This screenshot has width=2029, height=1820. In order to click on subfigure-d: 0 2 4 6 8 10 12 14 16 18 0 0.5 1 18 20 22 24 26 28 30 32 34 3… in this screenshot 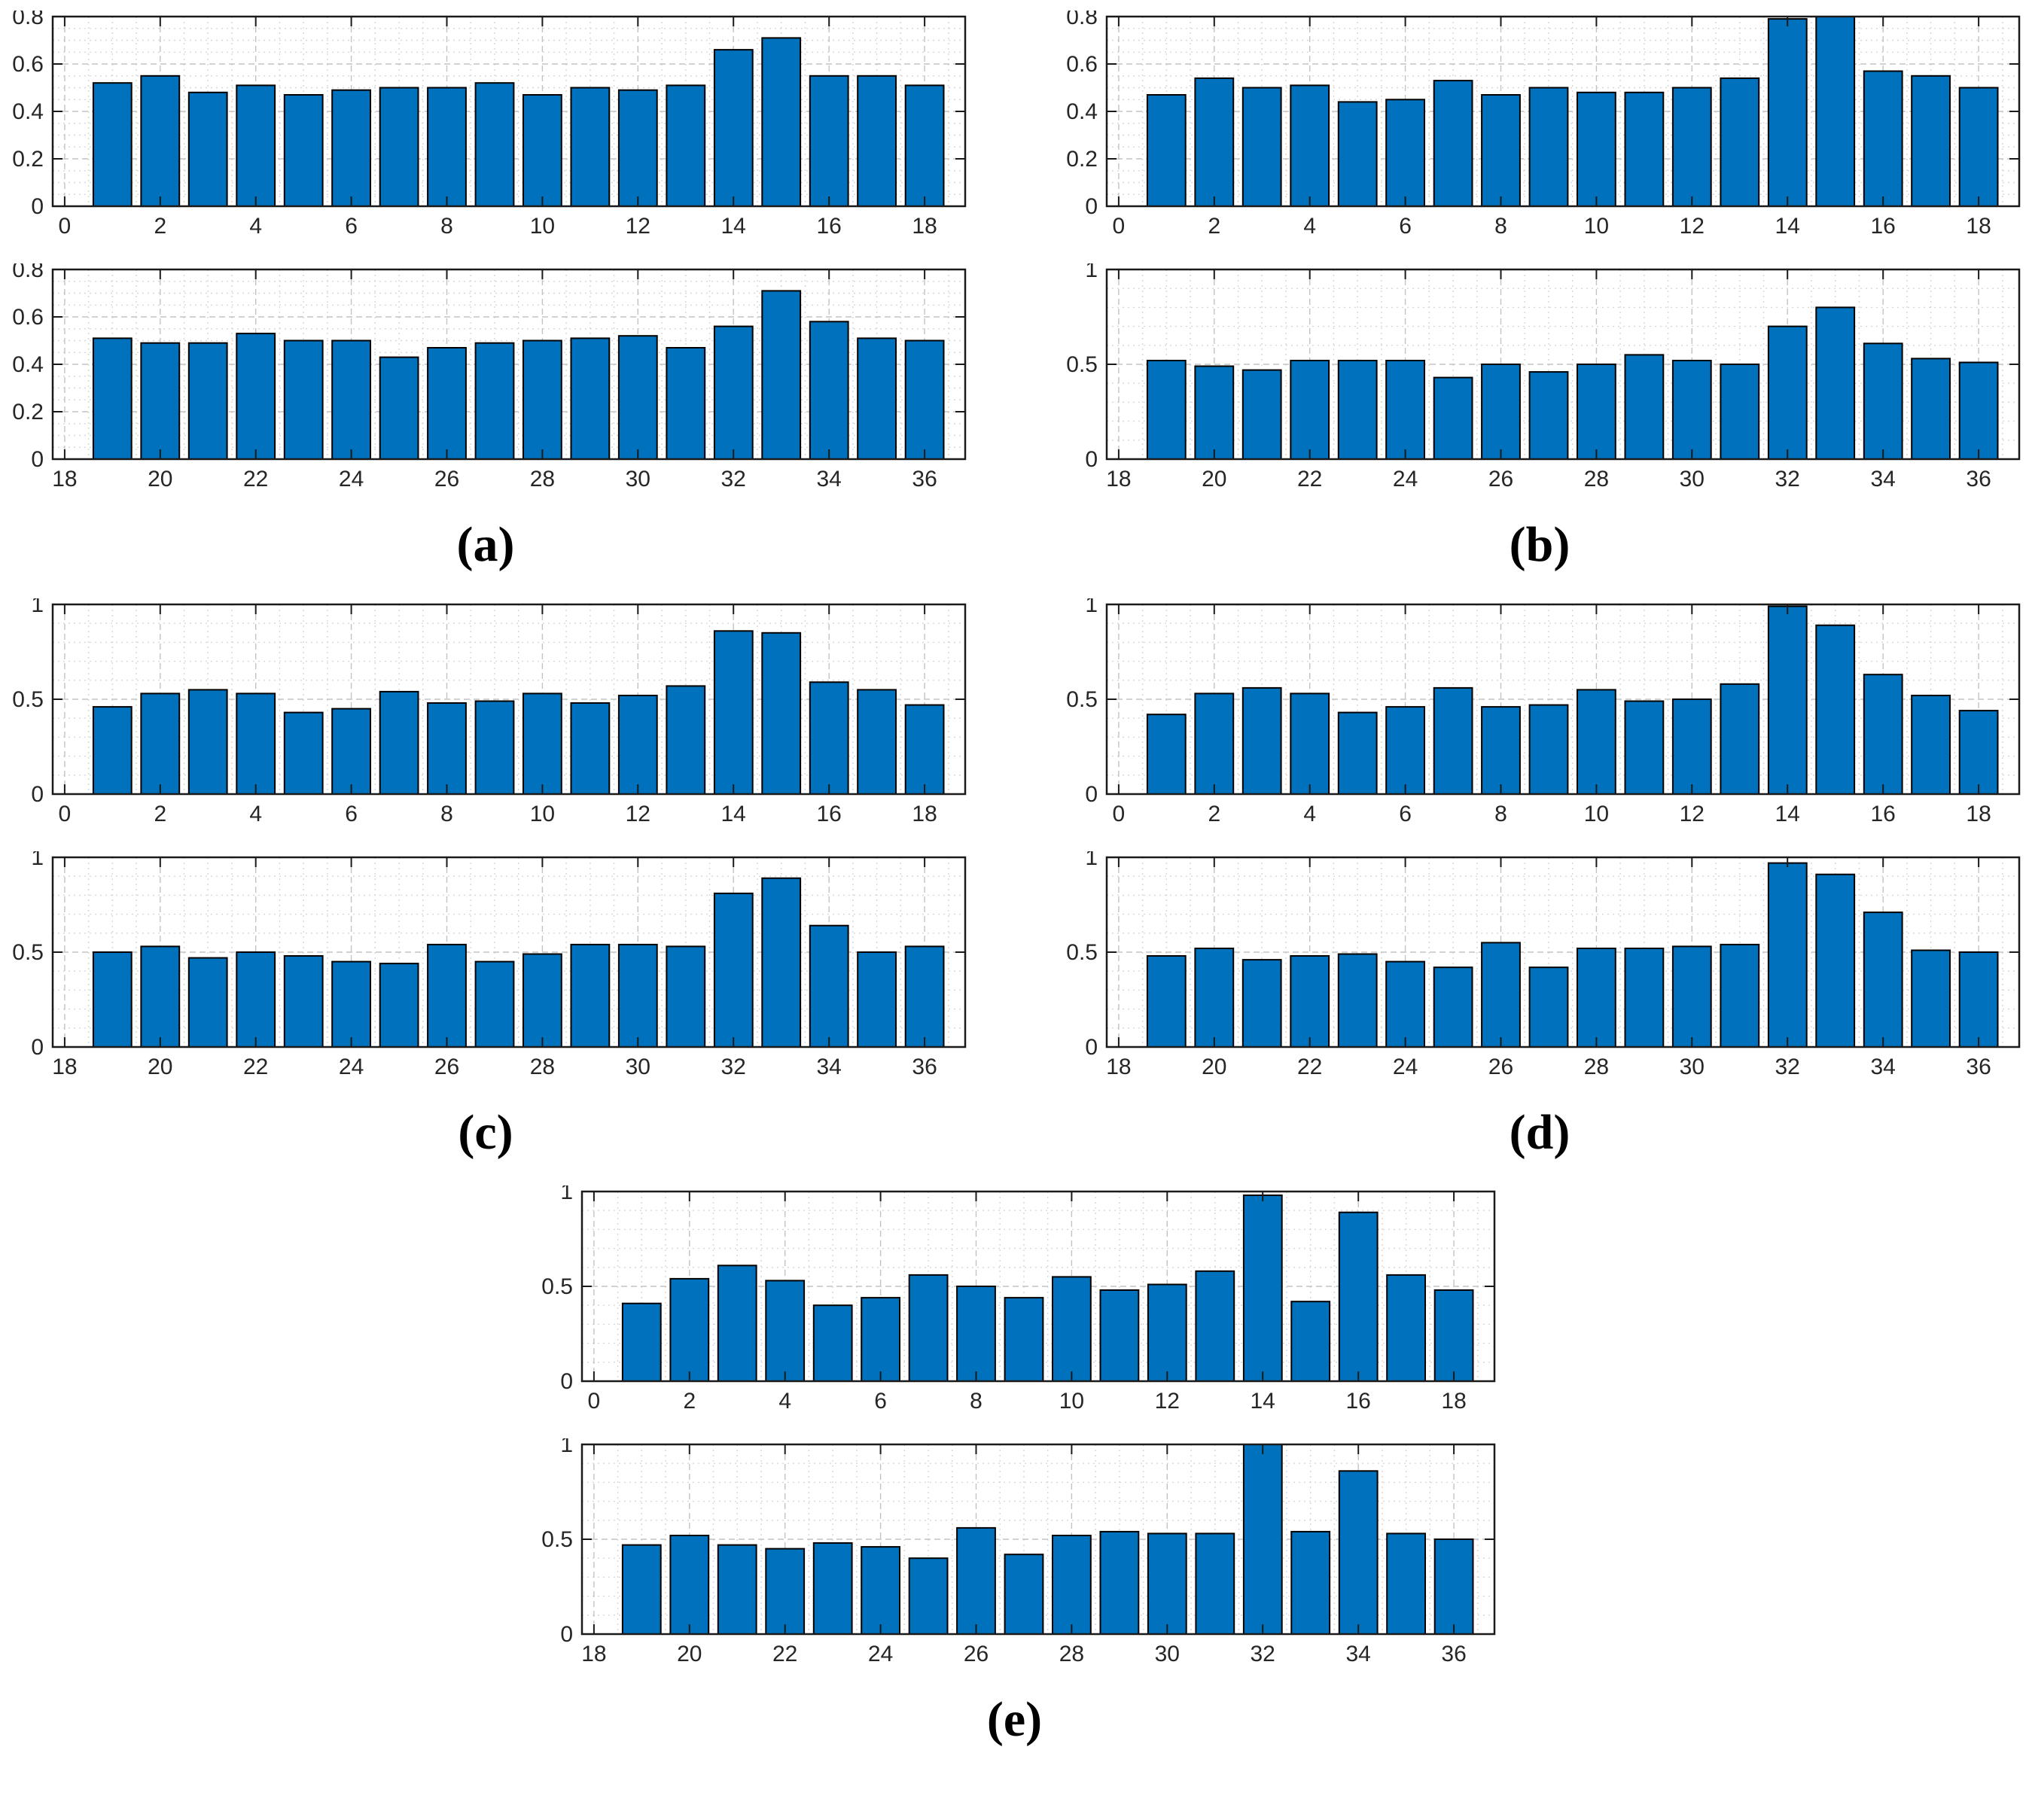, I will do `click(1540, 879)`.